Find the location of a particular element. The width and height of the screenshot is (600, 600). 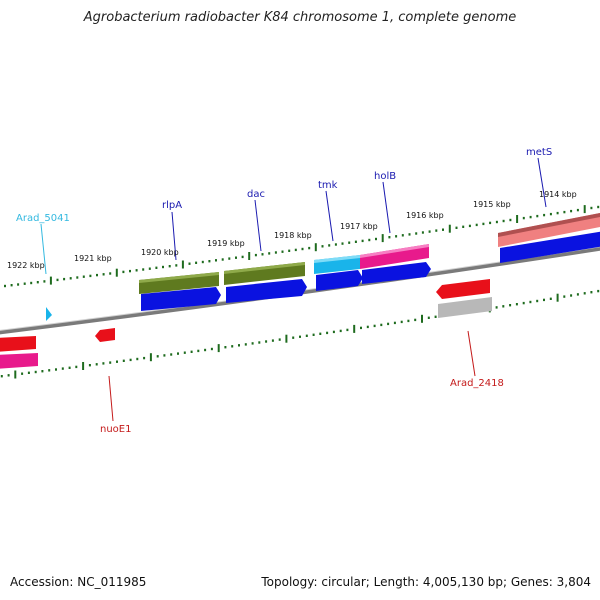

gene-label-tmk: tmk is located at coordinates (328, 185).